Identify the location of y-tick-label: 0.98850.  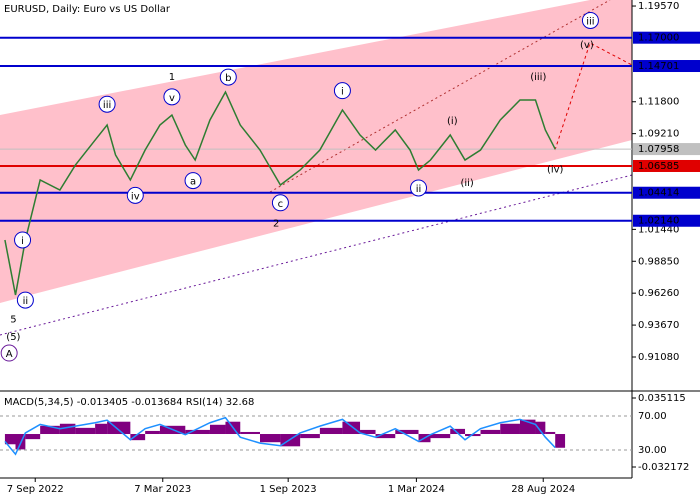
(658, 261).